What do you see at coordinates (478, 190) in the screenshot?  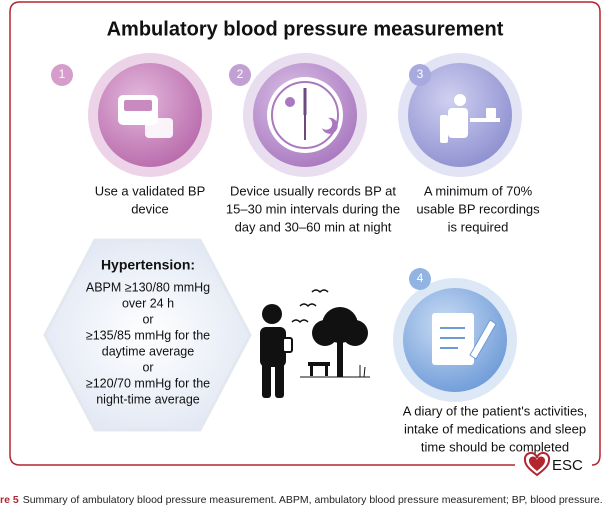 I see `step-text: A minimum of 70%` at bounding box center [478, 190].